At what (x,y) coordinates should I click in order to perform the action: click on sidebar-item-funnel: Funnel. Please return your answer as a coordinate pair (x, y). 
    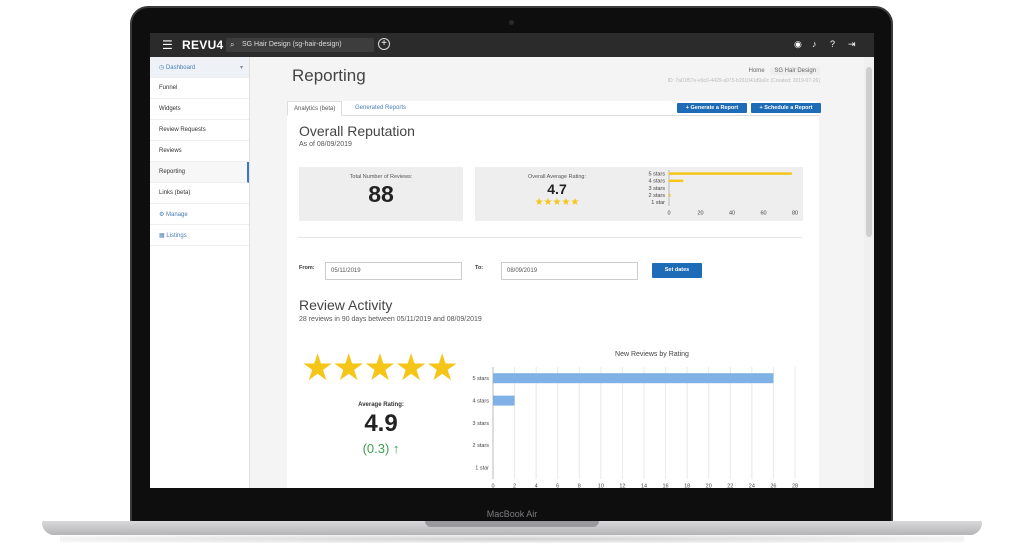
    Looking at the image, I should click on (199, 88).